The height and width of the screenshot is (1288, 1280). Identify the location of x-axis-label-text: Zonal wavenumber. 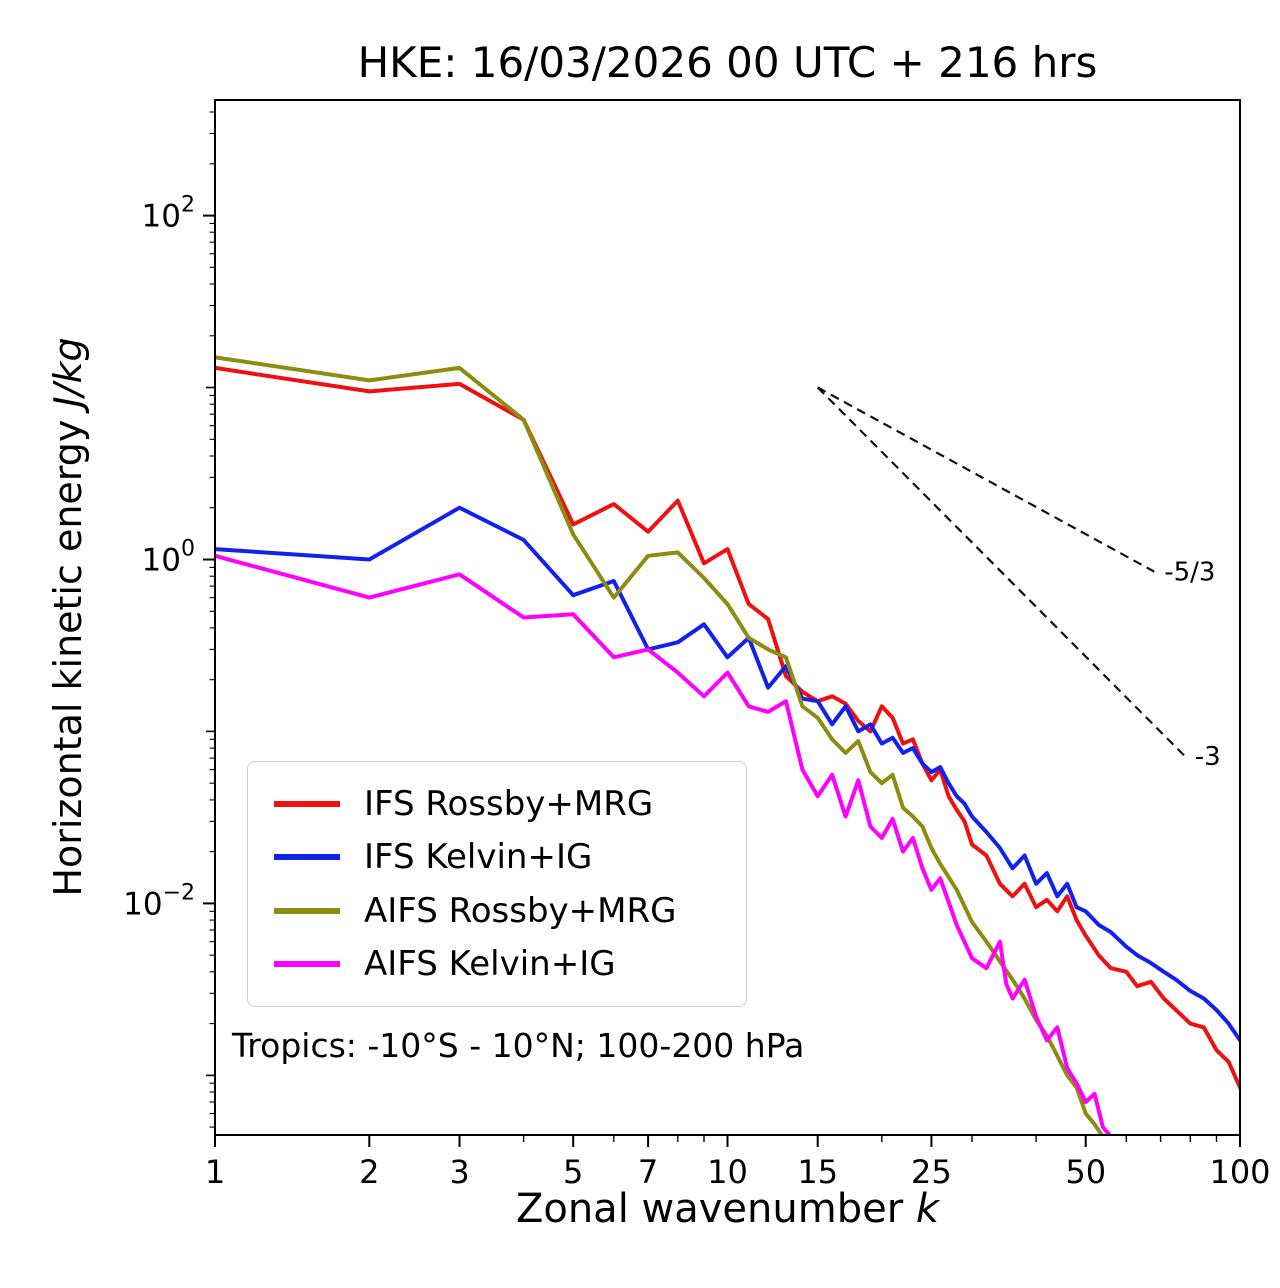
(709, 1209).